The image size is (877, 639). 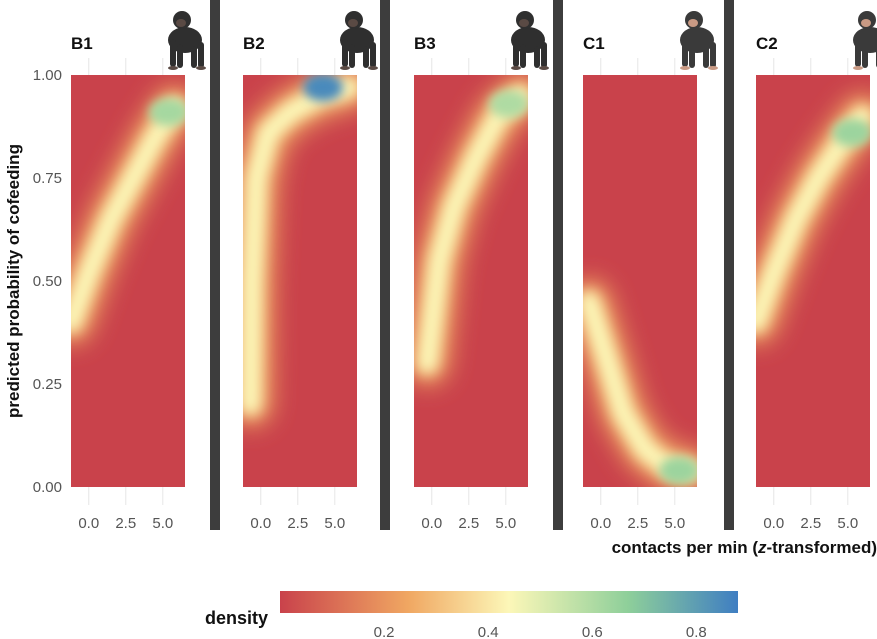 I want to click on x-axis-title-end: -transformed), so click(x=821, y=547).